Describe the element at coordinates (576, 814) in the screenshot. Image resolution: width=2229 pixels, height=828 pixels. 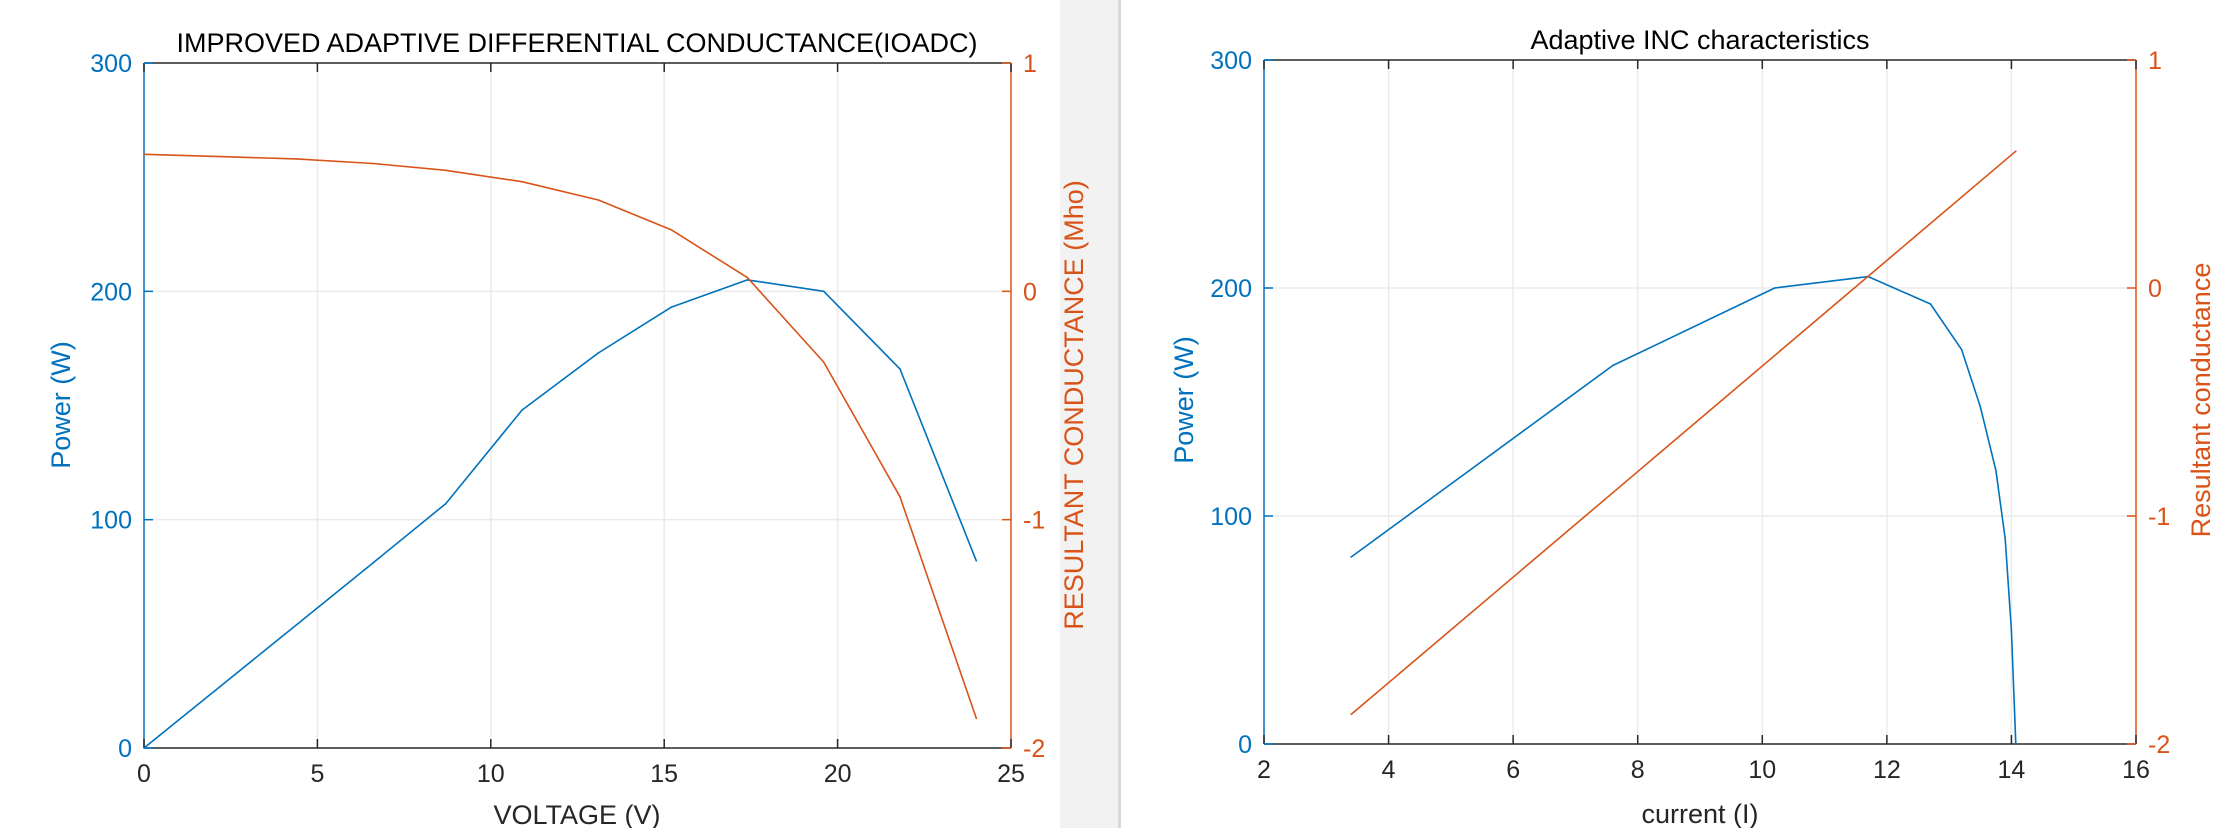
I see `x-axis-label: VOLTAGE (V)` at that location.